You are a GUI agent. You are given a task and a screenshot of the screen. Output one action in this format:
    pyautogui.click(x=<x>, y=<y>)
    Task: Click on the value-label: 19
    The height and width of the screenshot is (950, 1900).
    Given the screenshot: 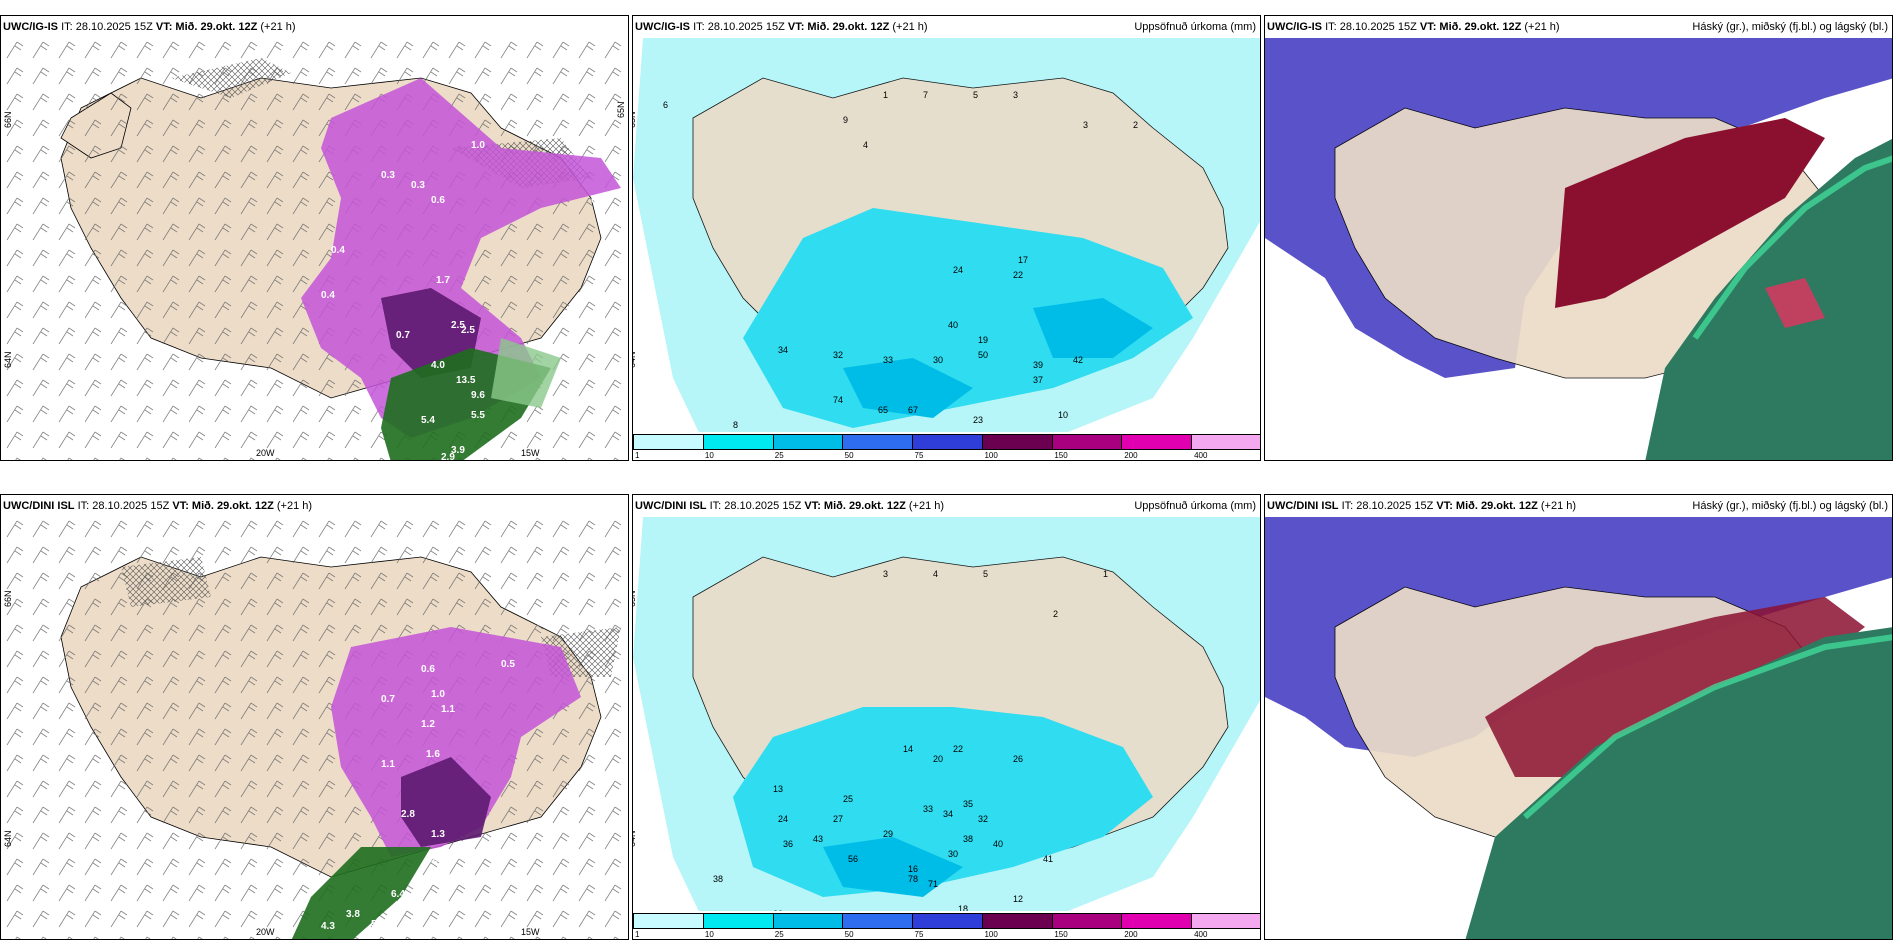 What is the action you would take?
    pyautogui.click(x=983, y=340)
    